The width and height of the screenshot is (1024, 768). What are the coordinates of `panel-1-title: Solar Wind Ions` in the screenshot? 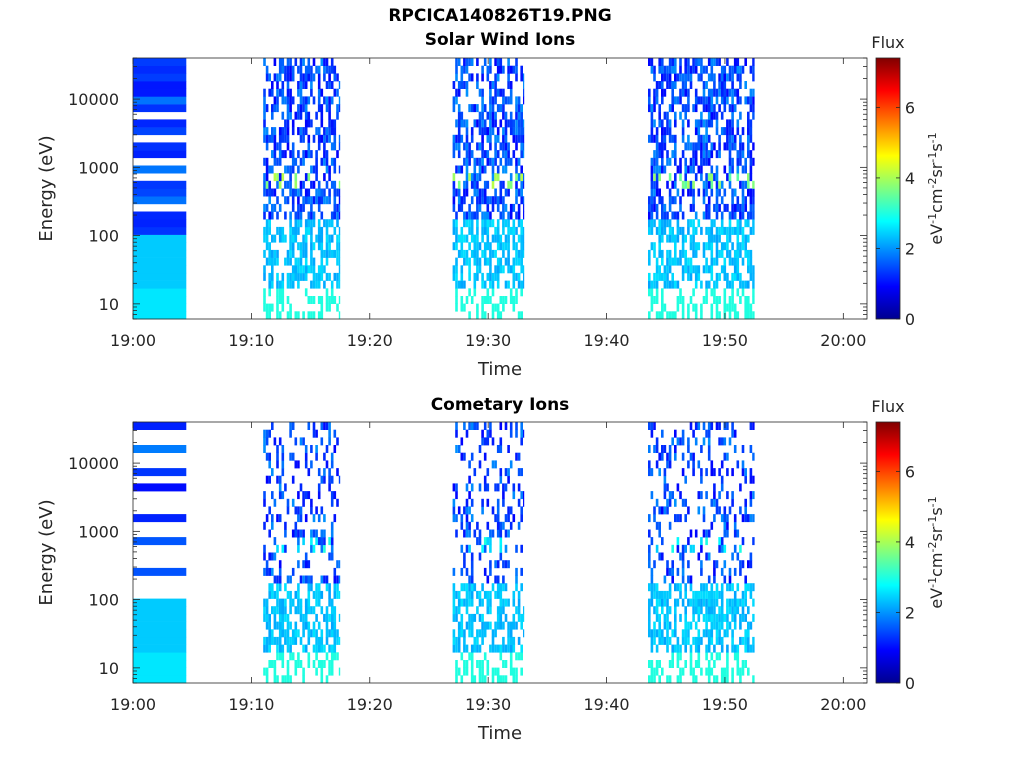 It's located at (500, 40).